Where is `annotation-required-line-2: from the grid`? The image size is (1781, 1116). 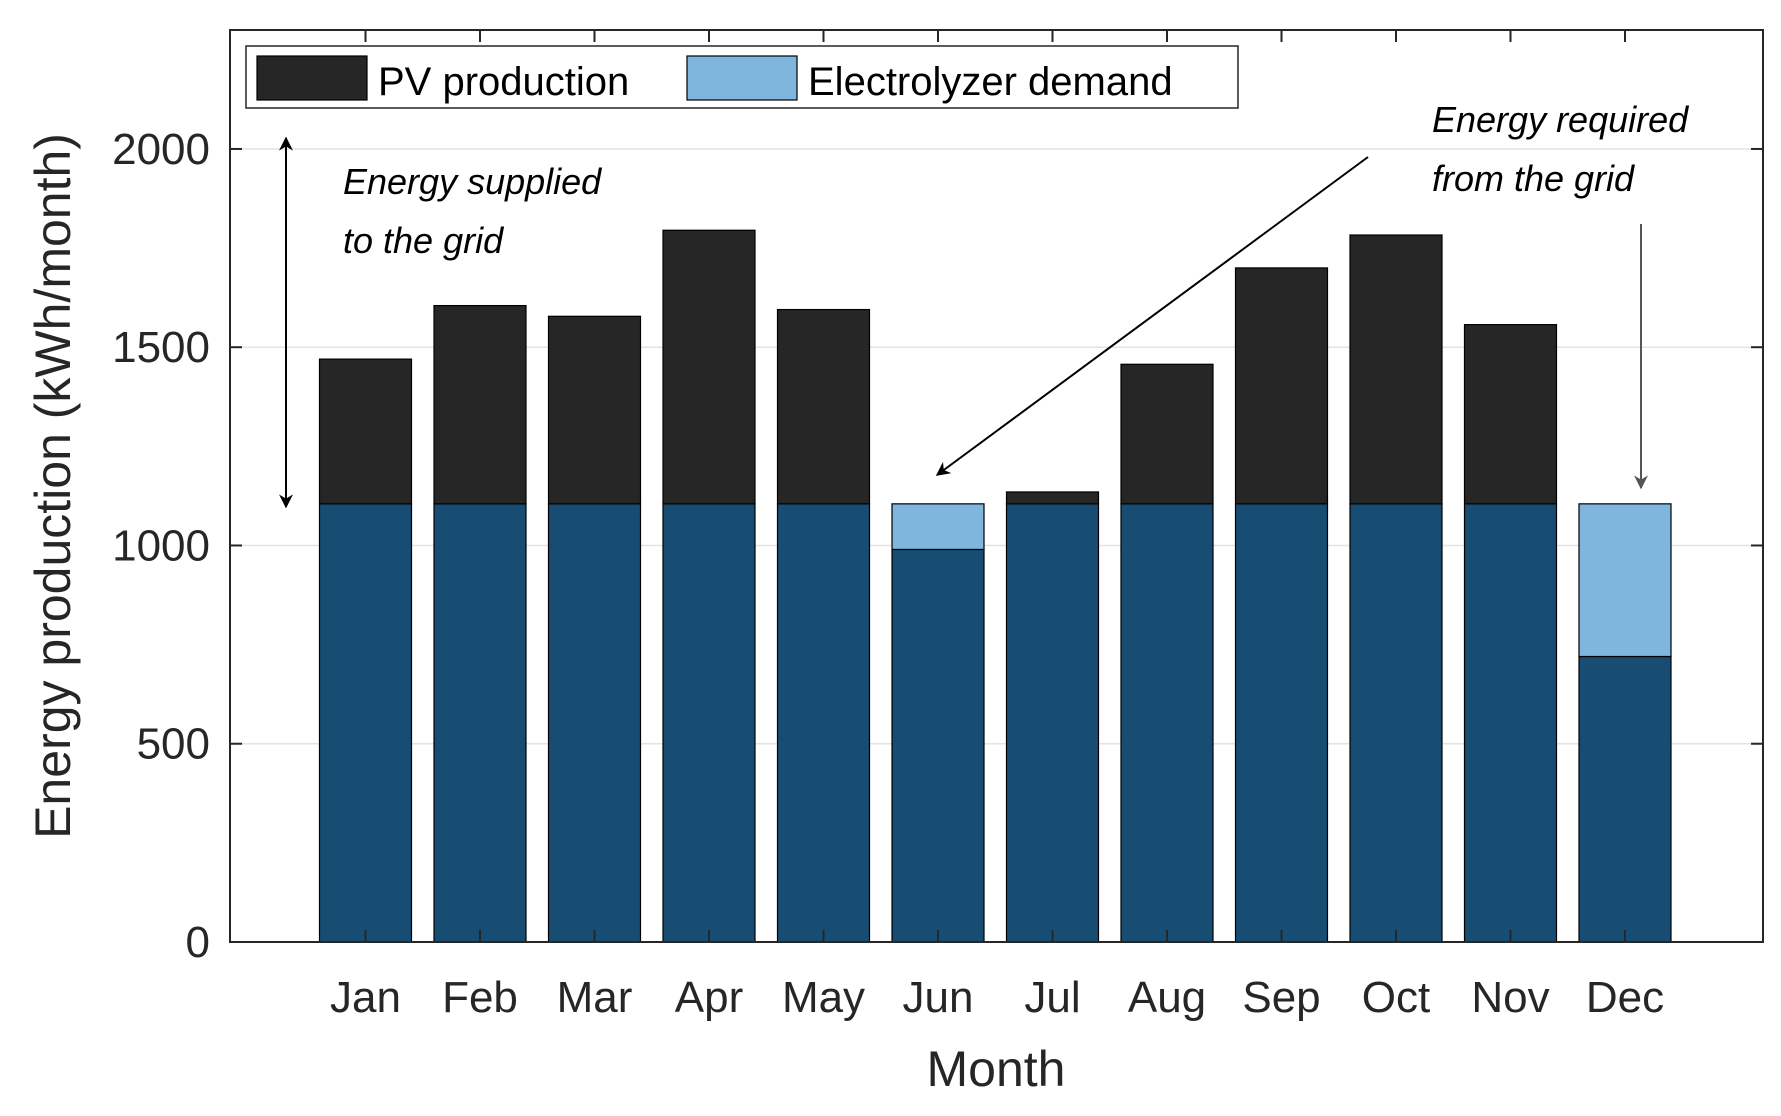
annotation-required-line-2: from the grid is located at coordinates (1533, 178).